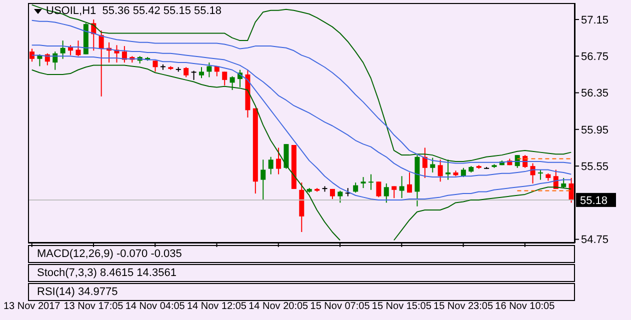 This screenshot has width=631, height=320. I want to click on y-tick-label: 55.95, so click(595, 130).